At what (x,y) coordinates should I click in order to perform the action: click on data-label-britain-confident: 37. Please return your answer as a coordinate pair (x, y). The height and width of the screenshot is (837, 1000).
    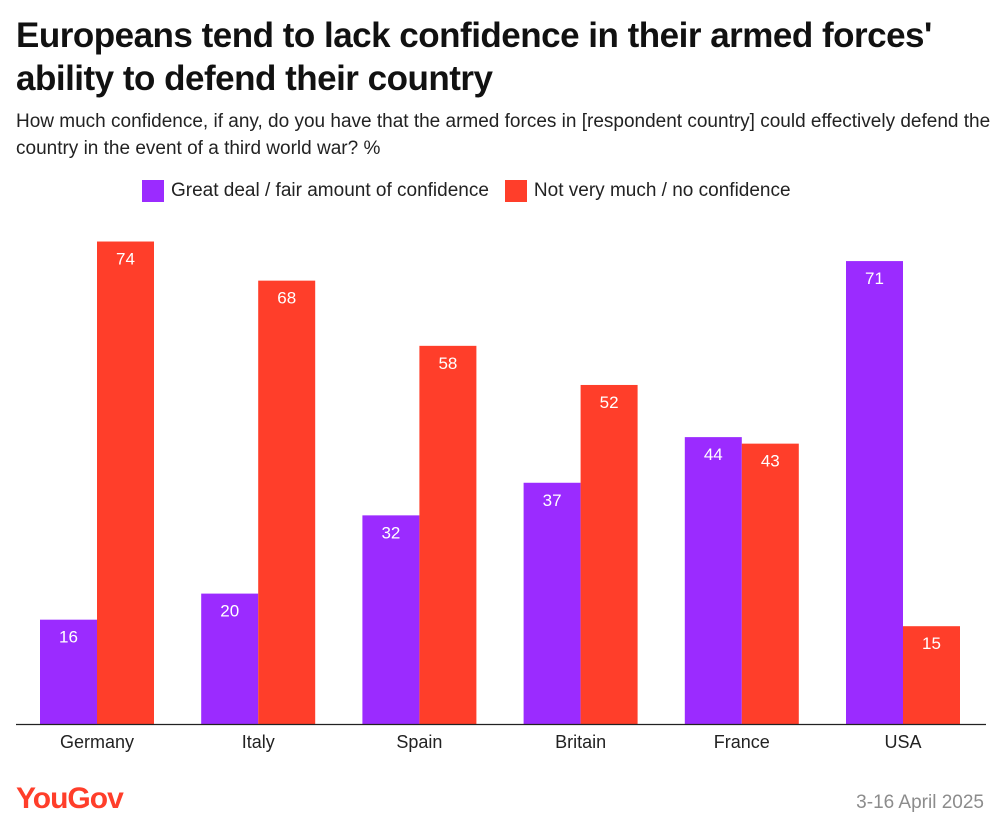
    Looking at the image, I should click on (552, 500).